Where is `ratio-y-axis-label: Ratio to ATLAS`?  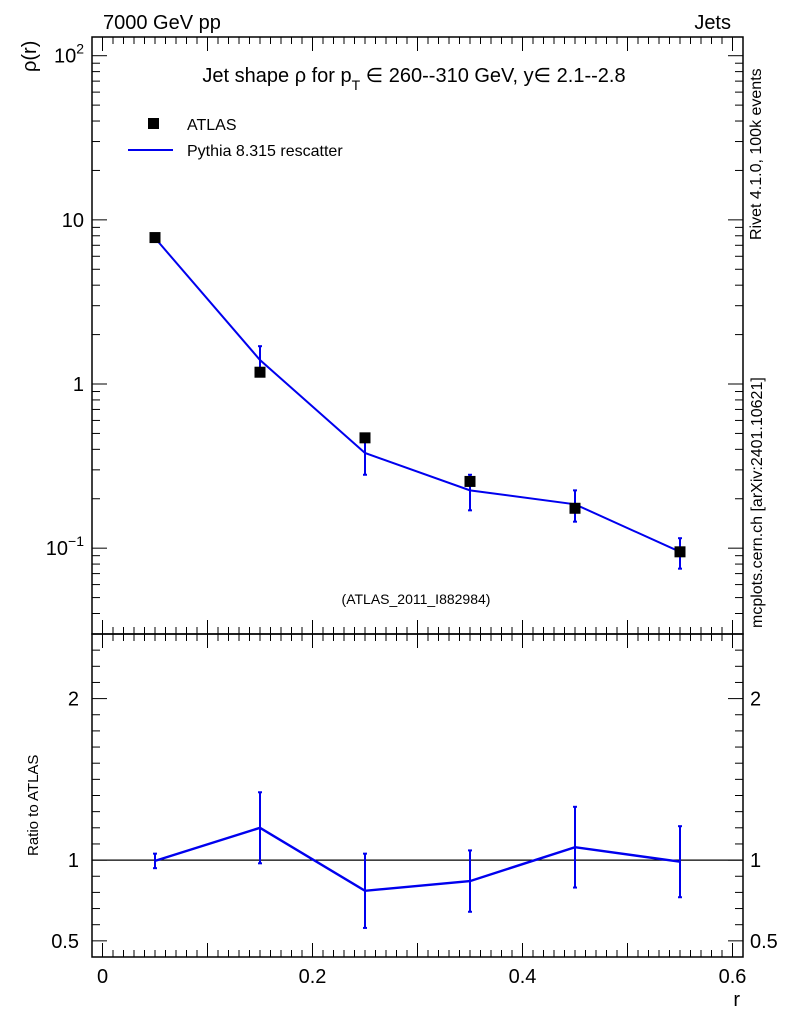
ratio-y-axis-label: Ratio to ATLAS is located at coordinates (33, 805).